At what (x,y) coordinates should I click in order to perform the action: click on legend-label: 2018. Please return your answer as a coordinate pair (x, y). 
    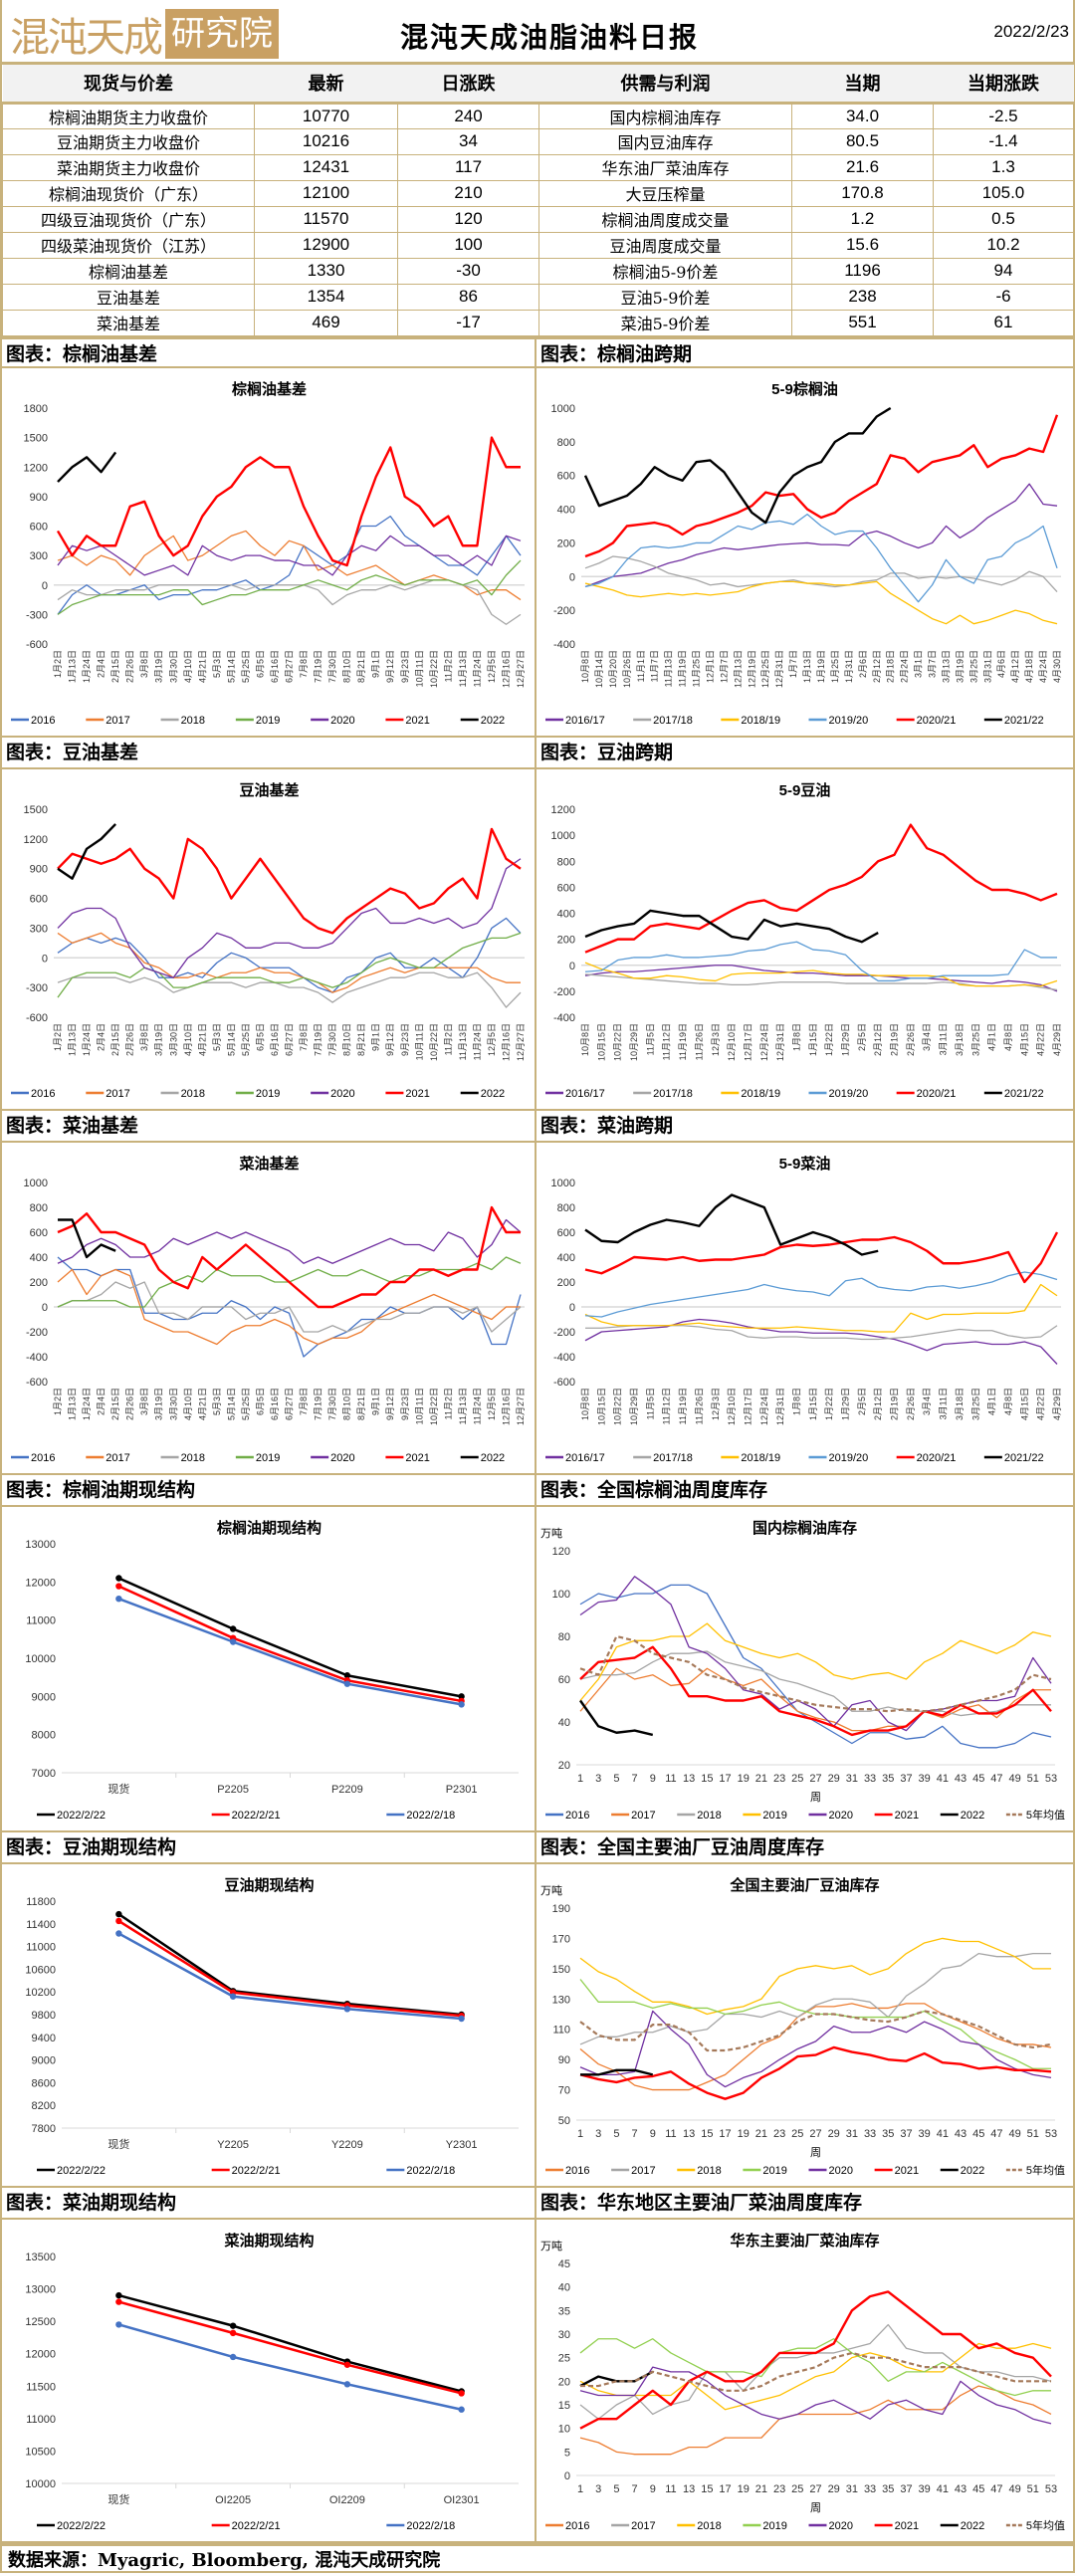
    Looking at the image, I should click on (709, 2526).